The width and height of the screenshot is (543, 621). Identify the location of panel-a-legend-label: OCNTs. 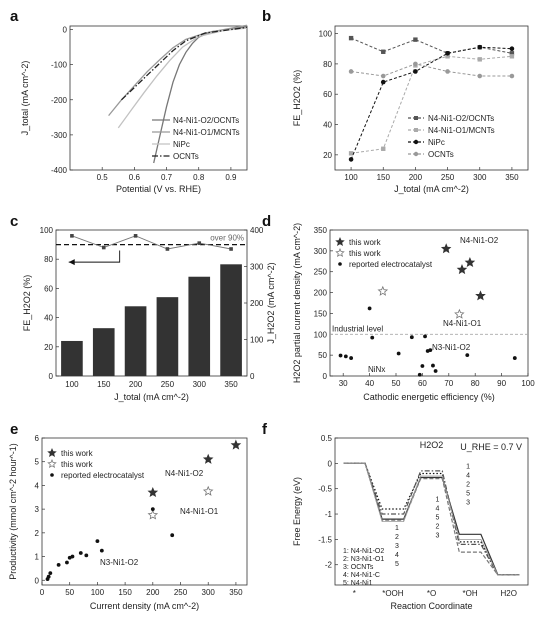
(186, 156).